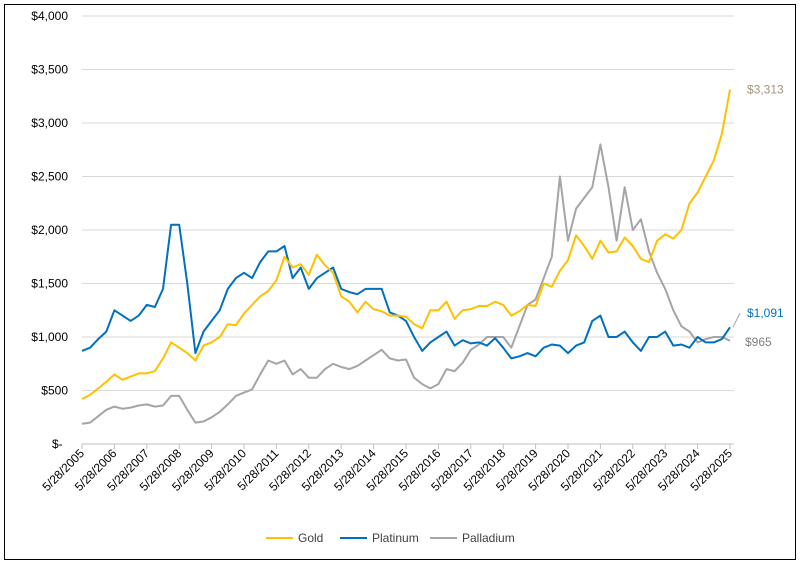 This screenshot has height=565, width=801. What do you see at coordinates (54, 391) in the screenshot?
I see `y-tick-label: $500` at bounding box center [54, 391].